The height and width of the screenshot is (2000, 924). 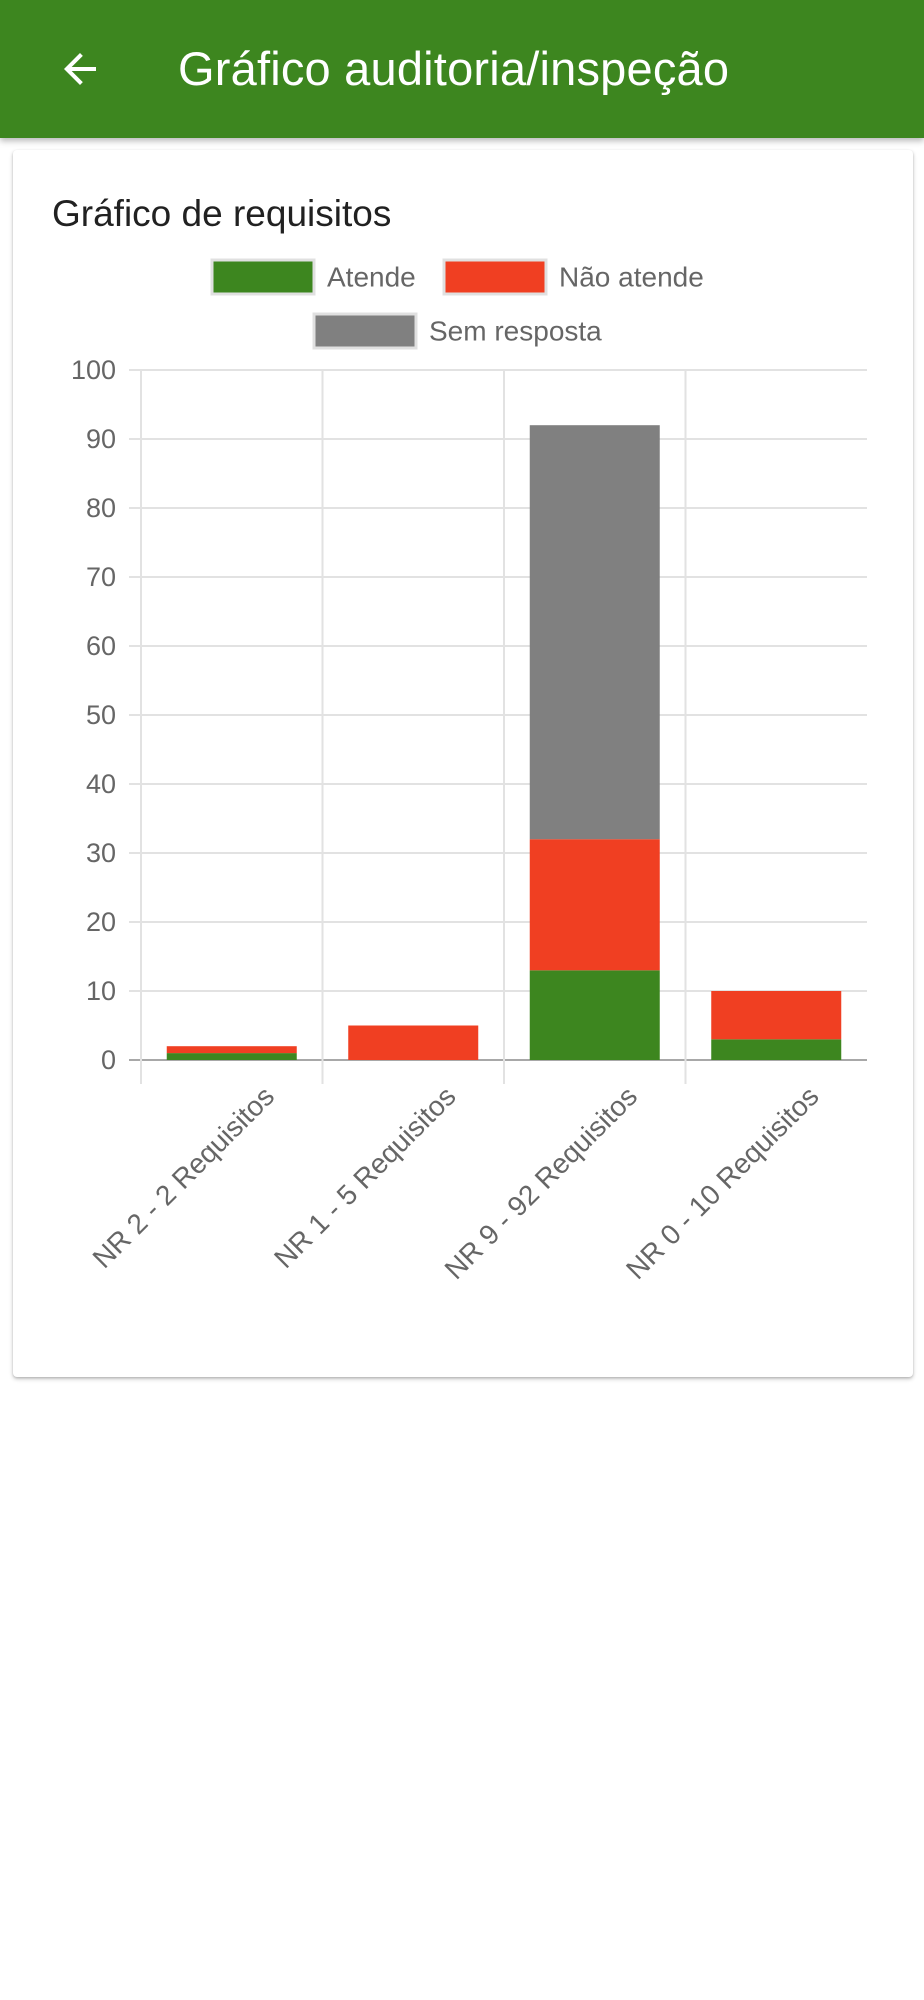 I want to click on y-tick-label: 80, so click(x=101, y=508).